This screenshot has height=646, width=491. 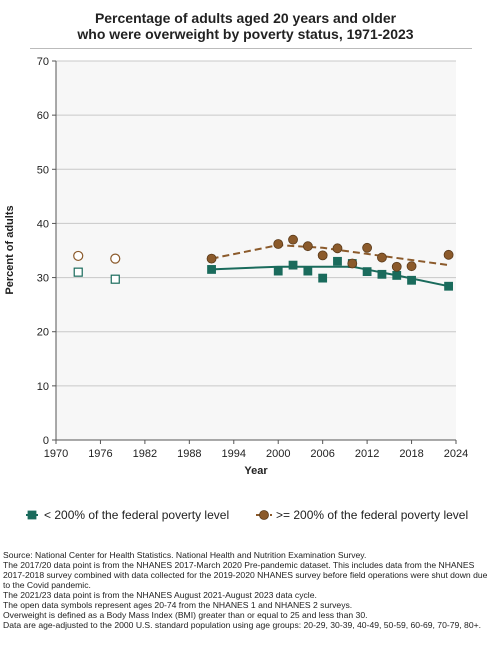 What do you see at coordinates (263, 262) in the screenshot?
I see `data-points` at bounding box center [263, 262].